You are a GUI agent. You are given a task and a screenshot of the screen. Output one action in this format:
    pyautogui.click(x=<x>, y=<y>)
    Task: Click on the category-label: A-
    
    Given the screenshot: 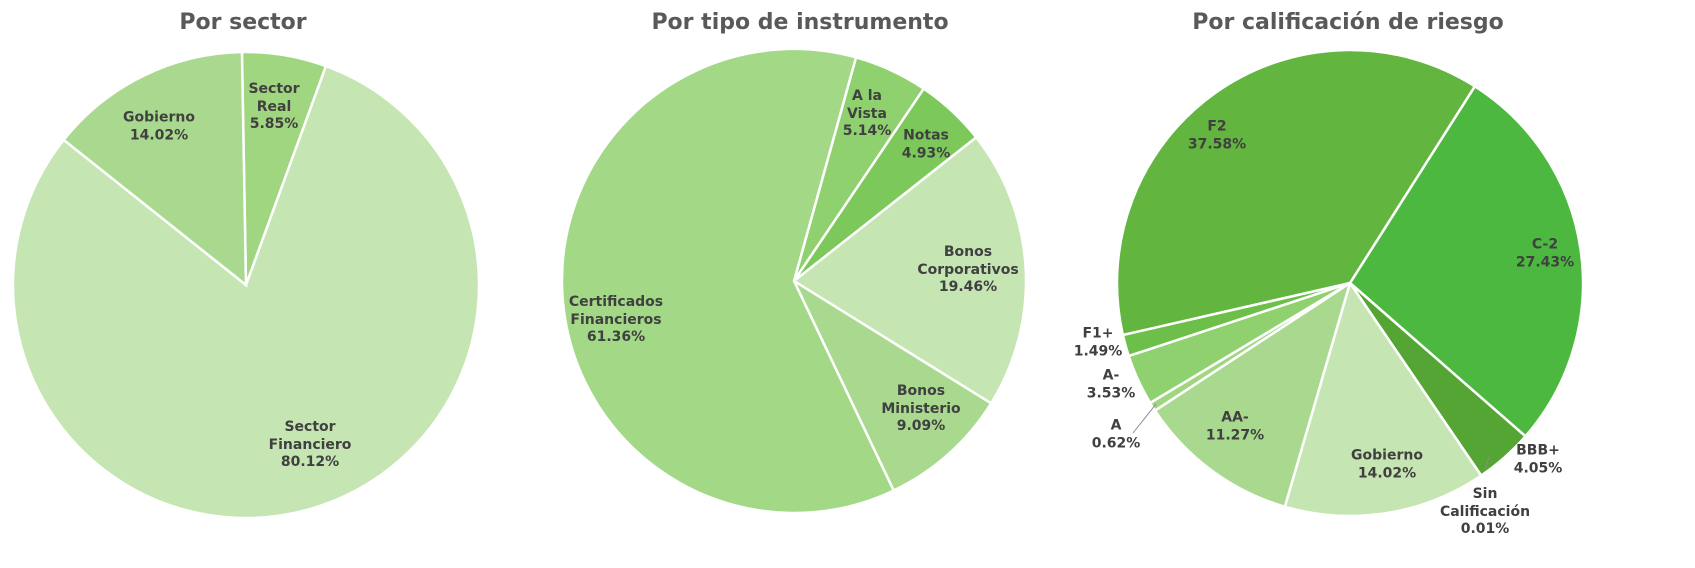 What is the action you would take?
    pyautogui.click(x=1111, y=375)
    